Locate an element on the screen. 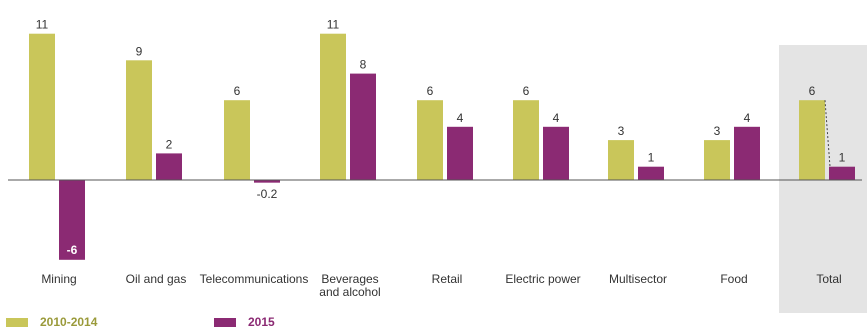 This screenshot has height=329, width=867. data-label-s2-1: 2 is located at coordinates (169, 144).